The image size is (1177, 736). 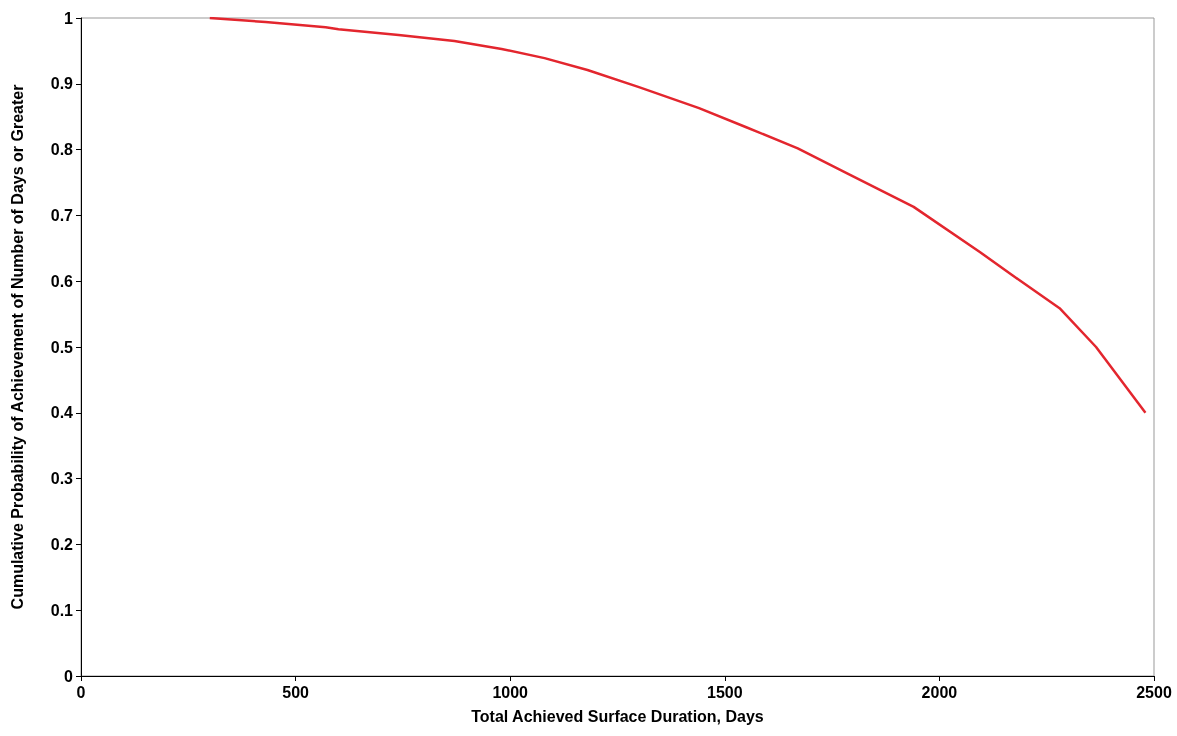 What do you see at coordinates (62, 610) in the screenshot?
I see `y-tick-label: 0.1` at bounding box center [62, 610].